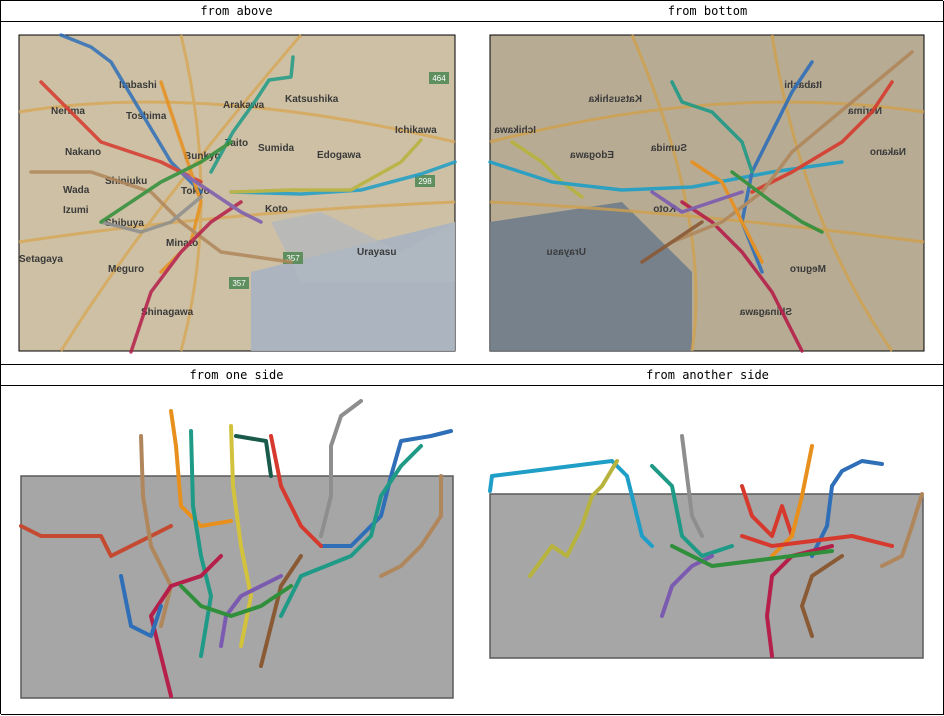 The height and width of the screenshot is (716, 944). I want to click on place-label: Nerima, so click(865, 111).